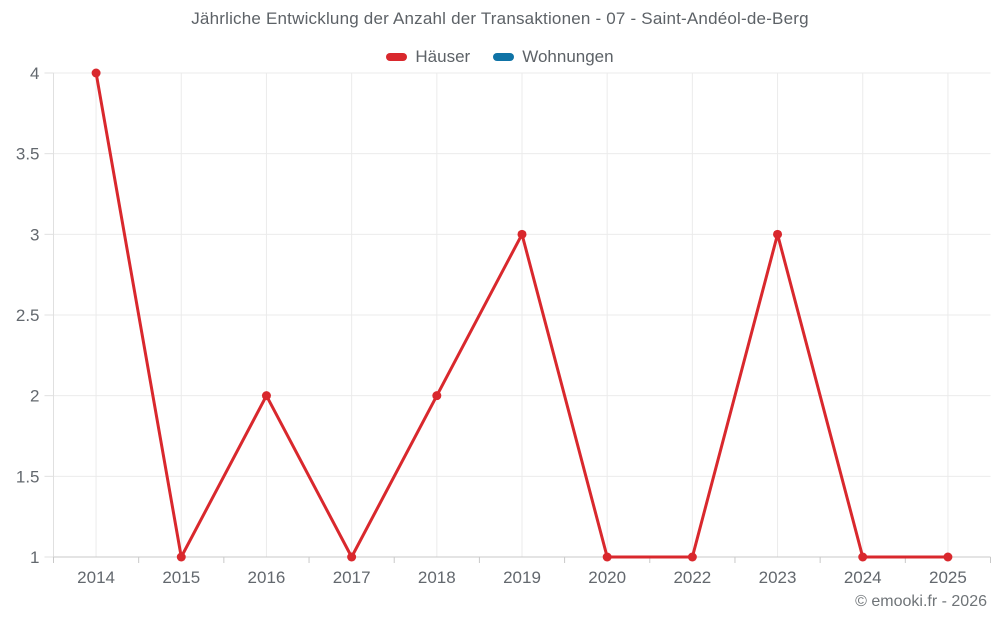 The width and height of the screenshot is (1000, 625). I want to click on chart-legend: Häuser Wohnungen, so click(500, 57).